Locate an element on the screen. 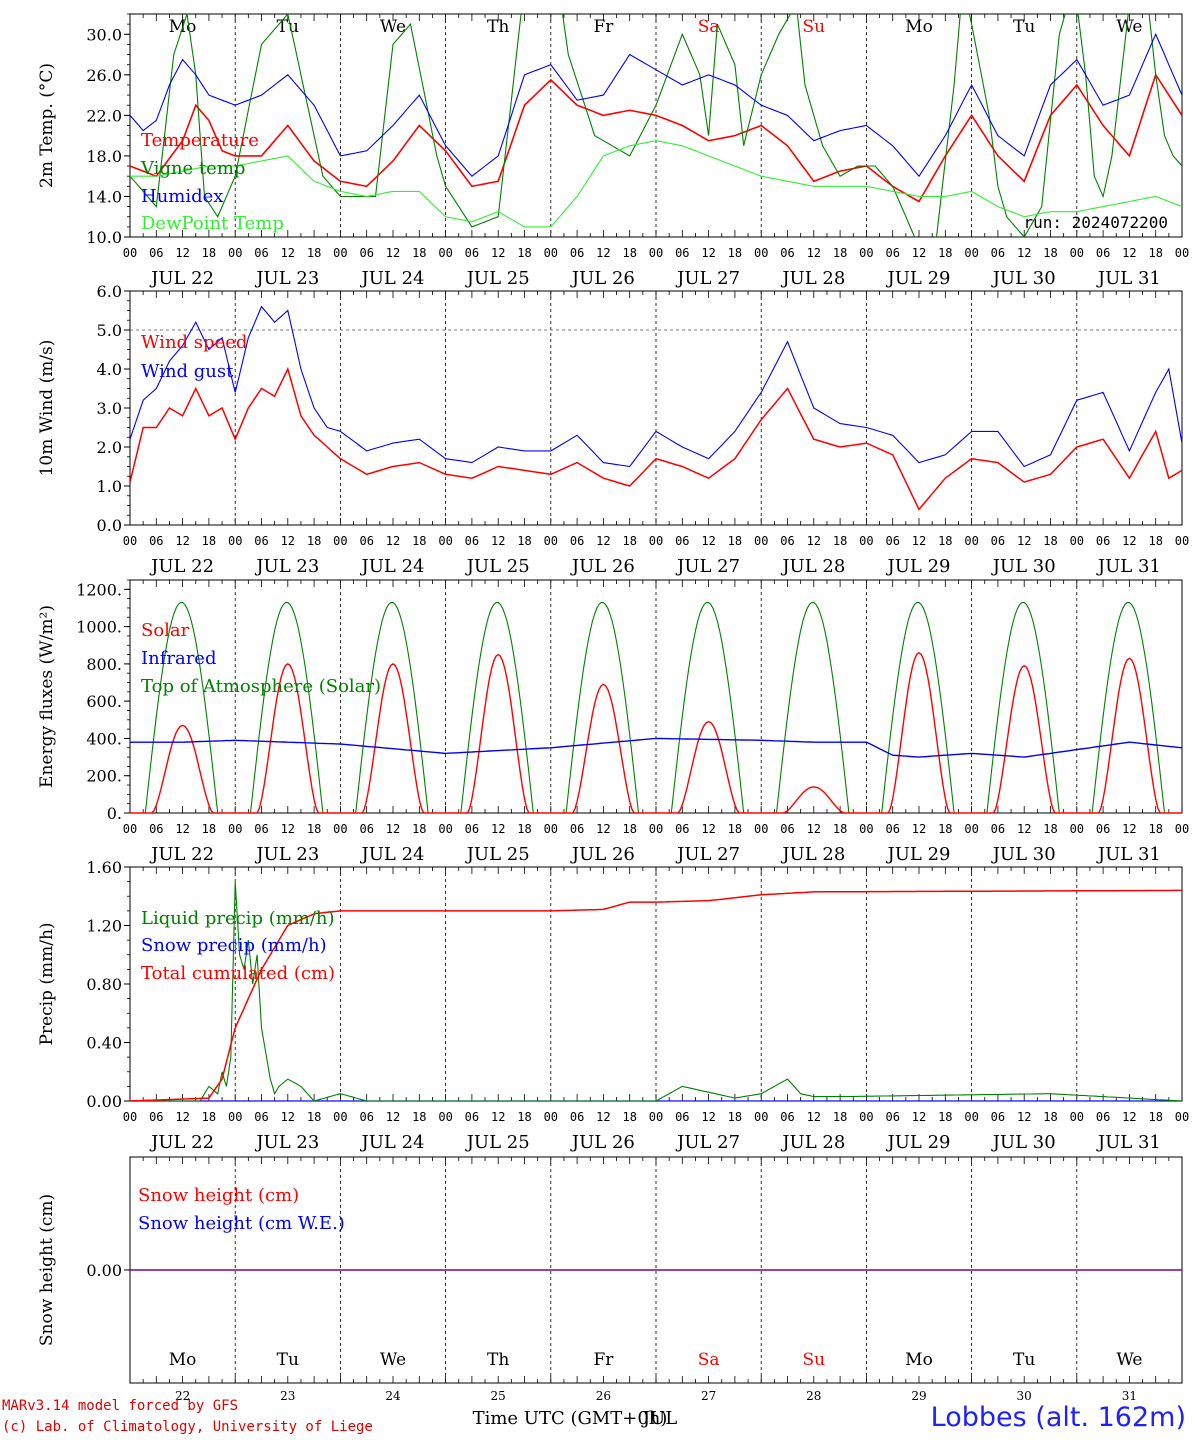 This screenshot has width=1194, height=1440. legend-entry: Infrared is located at coordinates (178, 658).